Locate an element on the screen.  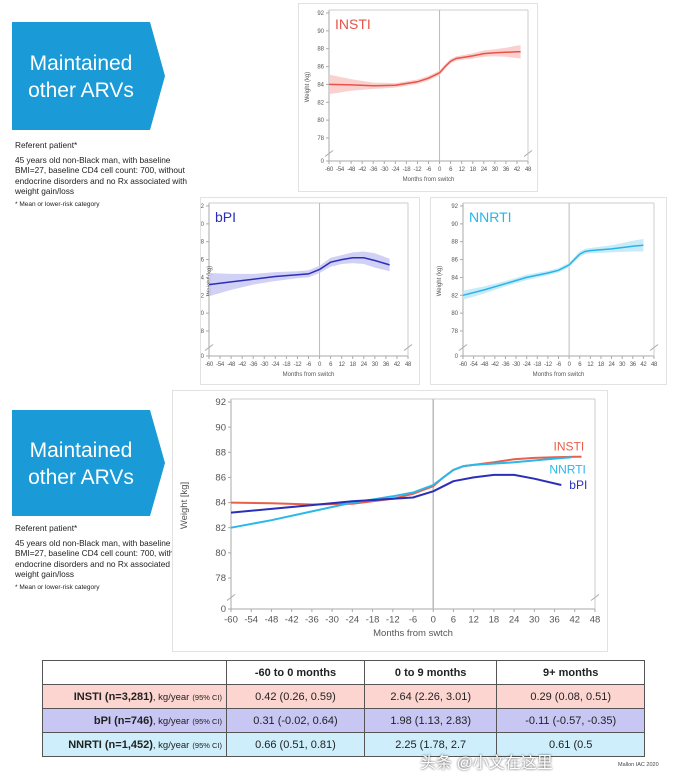
x-axis-label: Months from switch is located at coordinates (559, 375).